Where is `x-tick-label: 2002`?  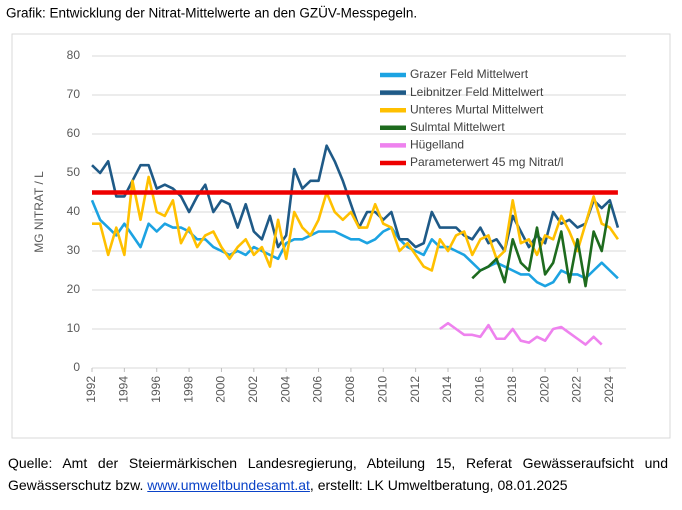
x-tick-label: 2002 is located at coordinates (253, 389).